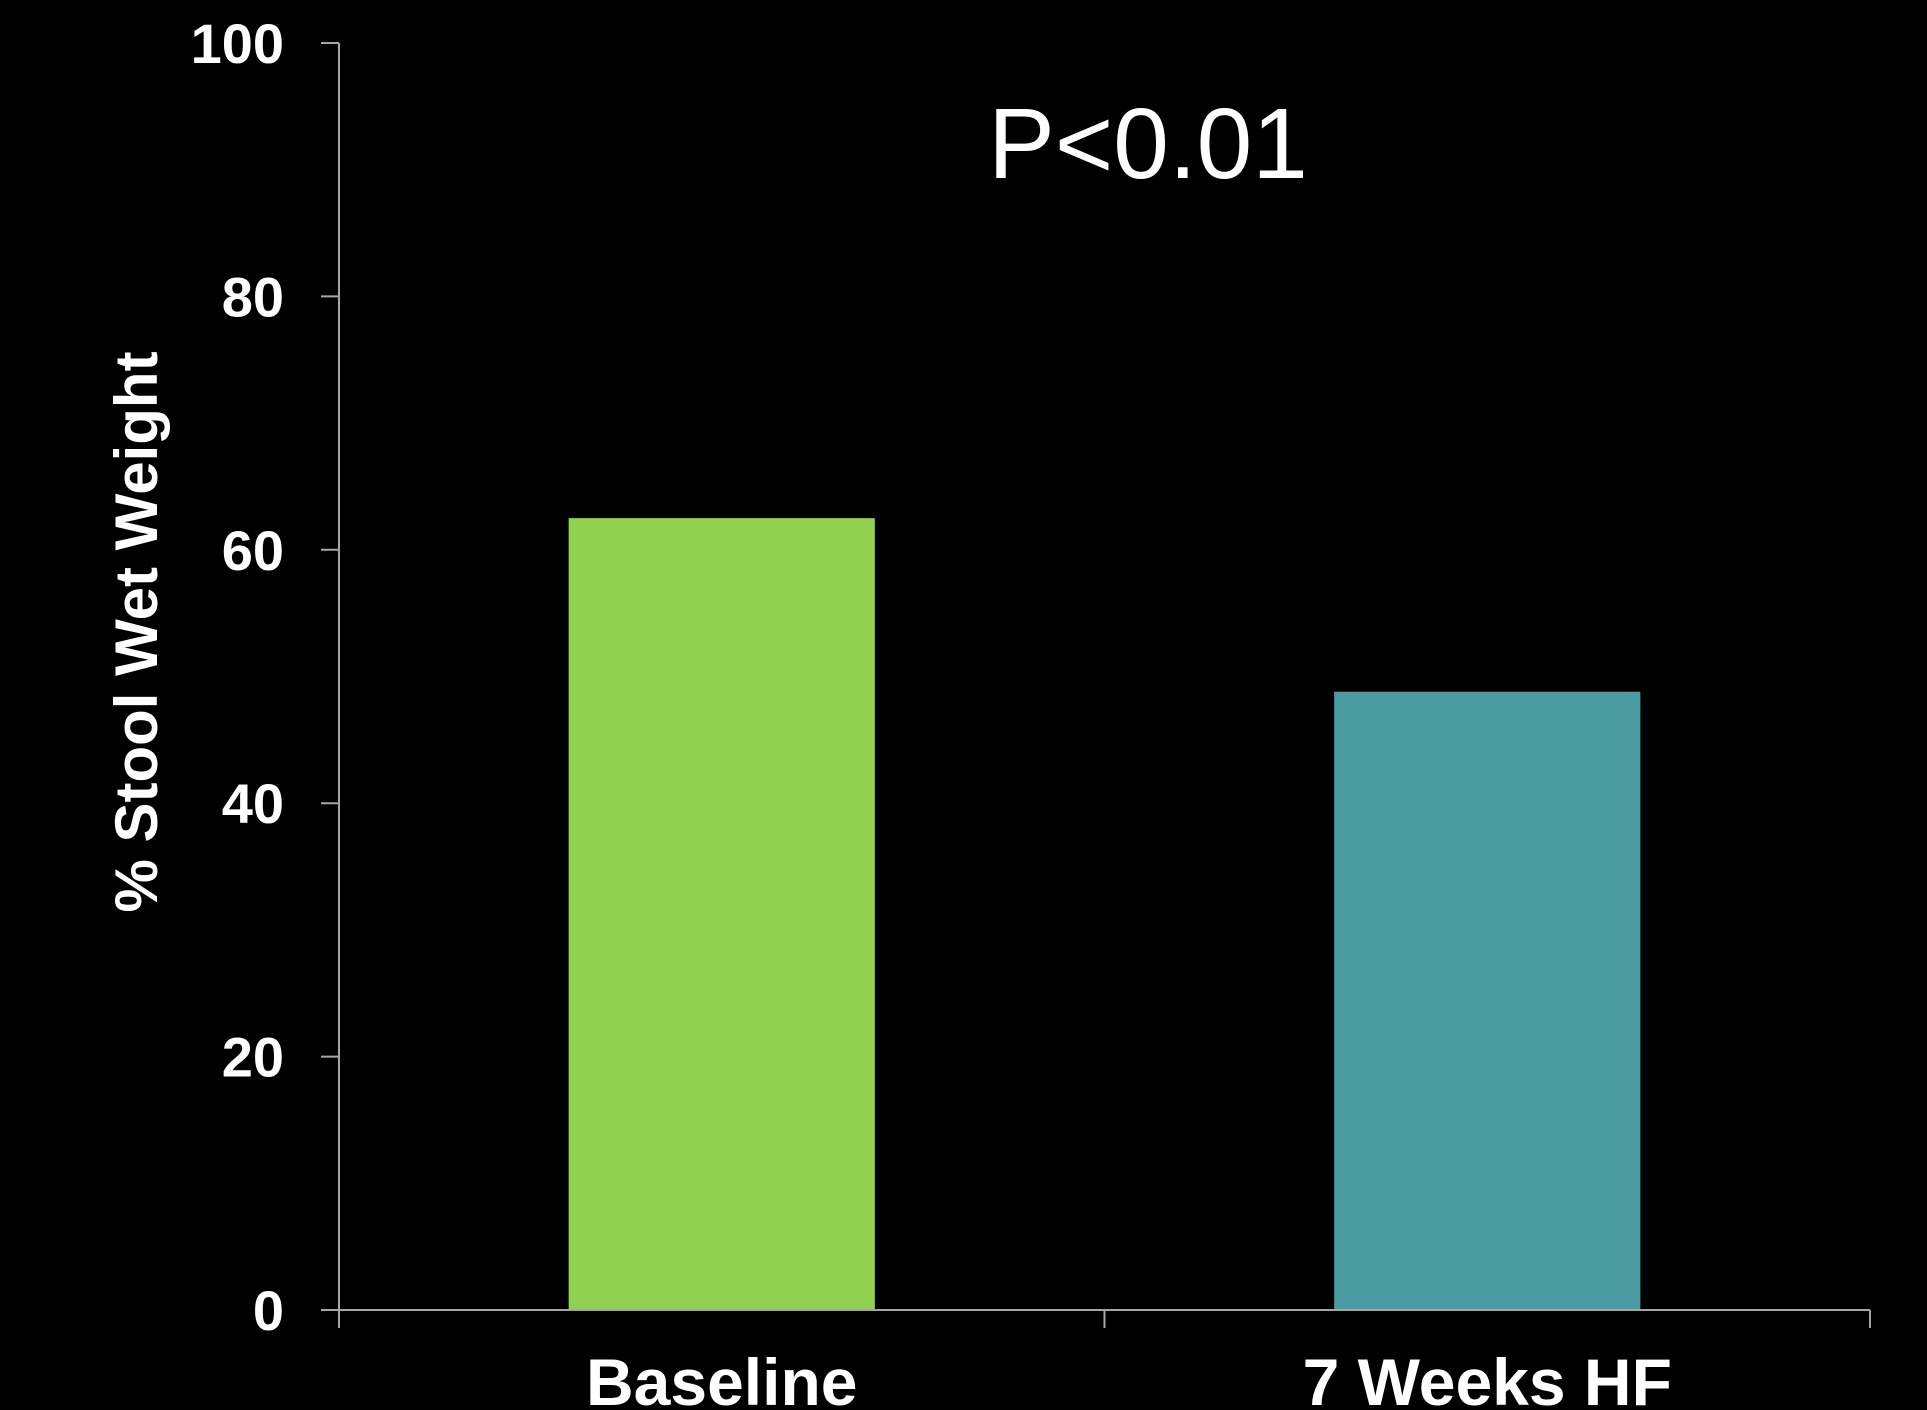 The height and width of the screenshot is (1410, 1927). I want to click on y-ticks: 0 20 40 60 80 100, so click(265, 677).